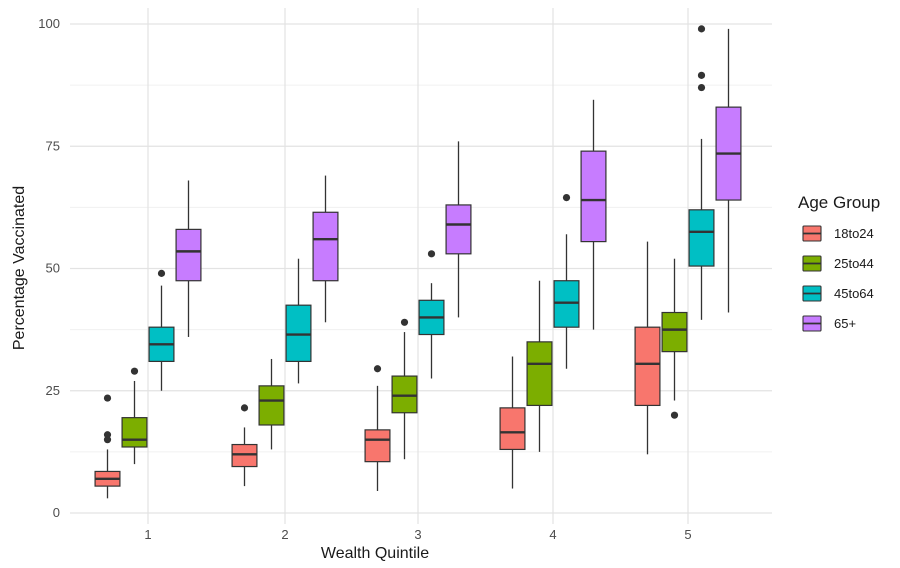  I want to click on legend-item-25to44: 25to44, so click(838, 263).